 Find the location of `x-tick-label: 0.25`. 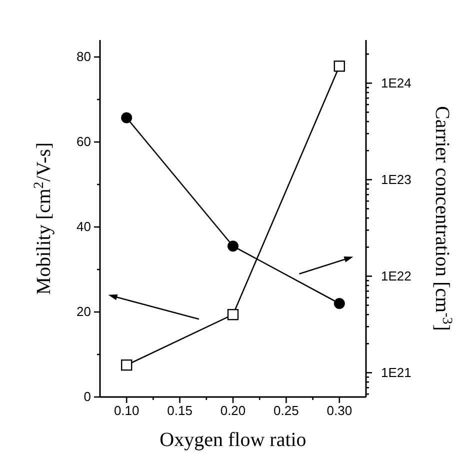

x-tick-label: 0.25 is located at coordinates (286, 410).